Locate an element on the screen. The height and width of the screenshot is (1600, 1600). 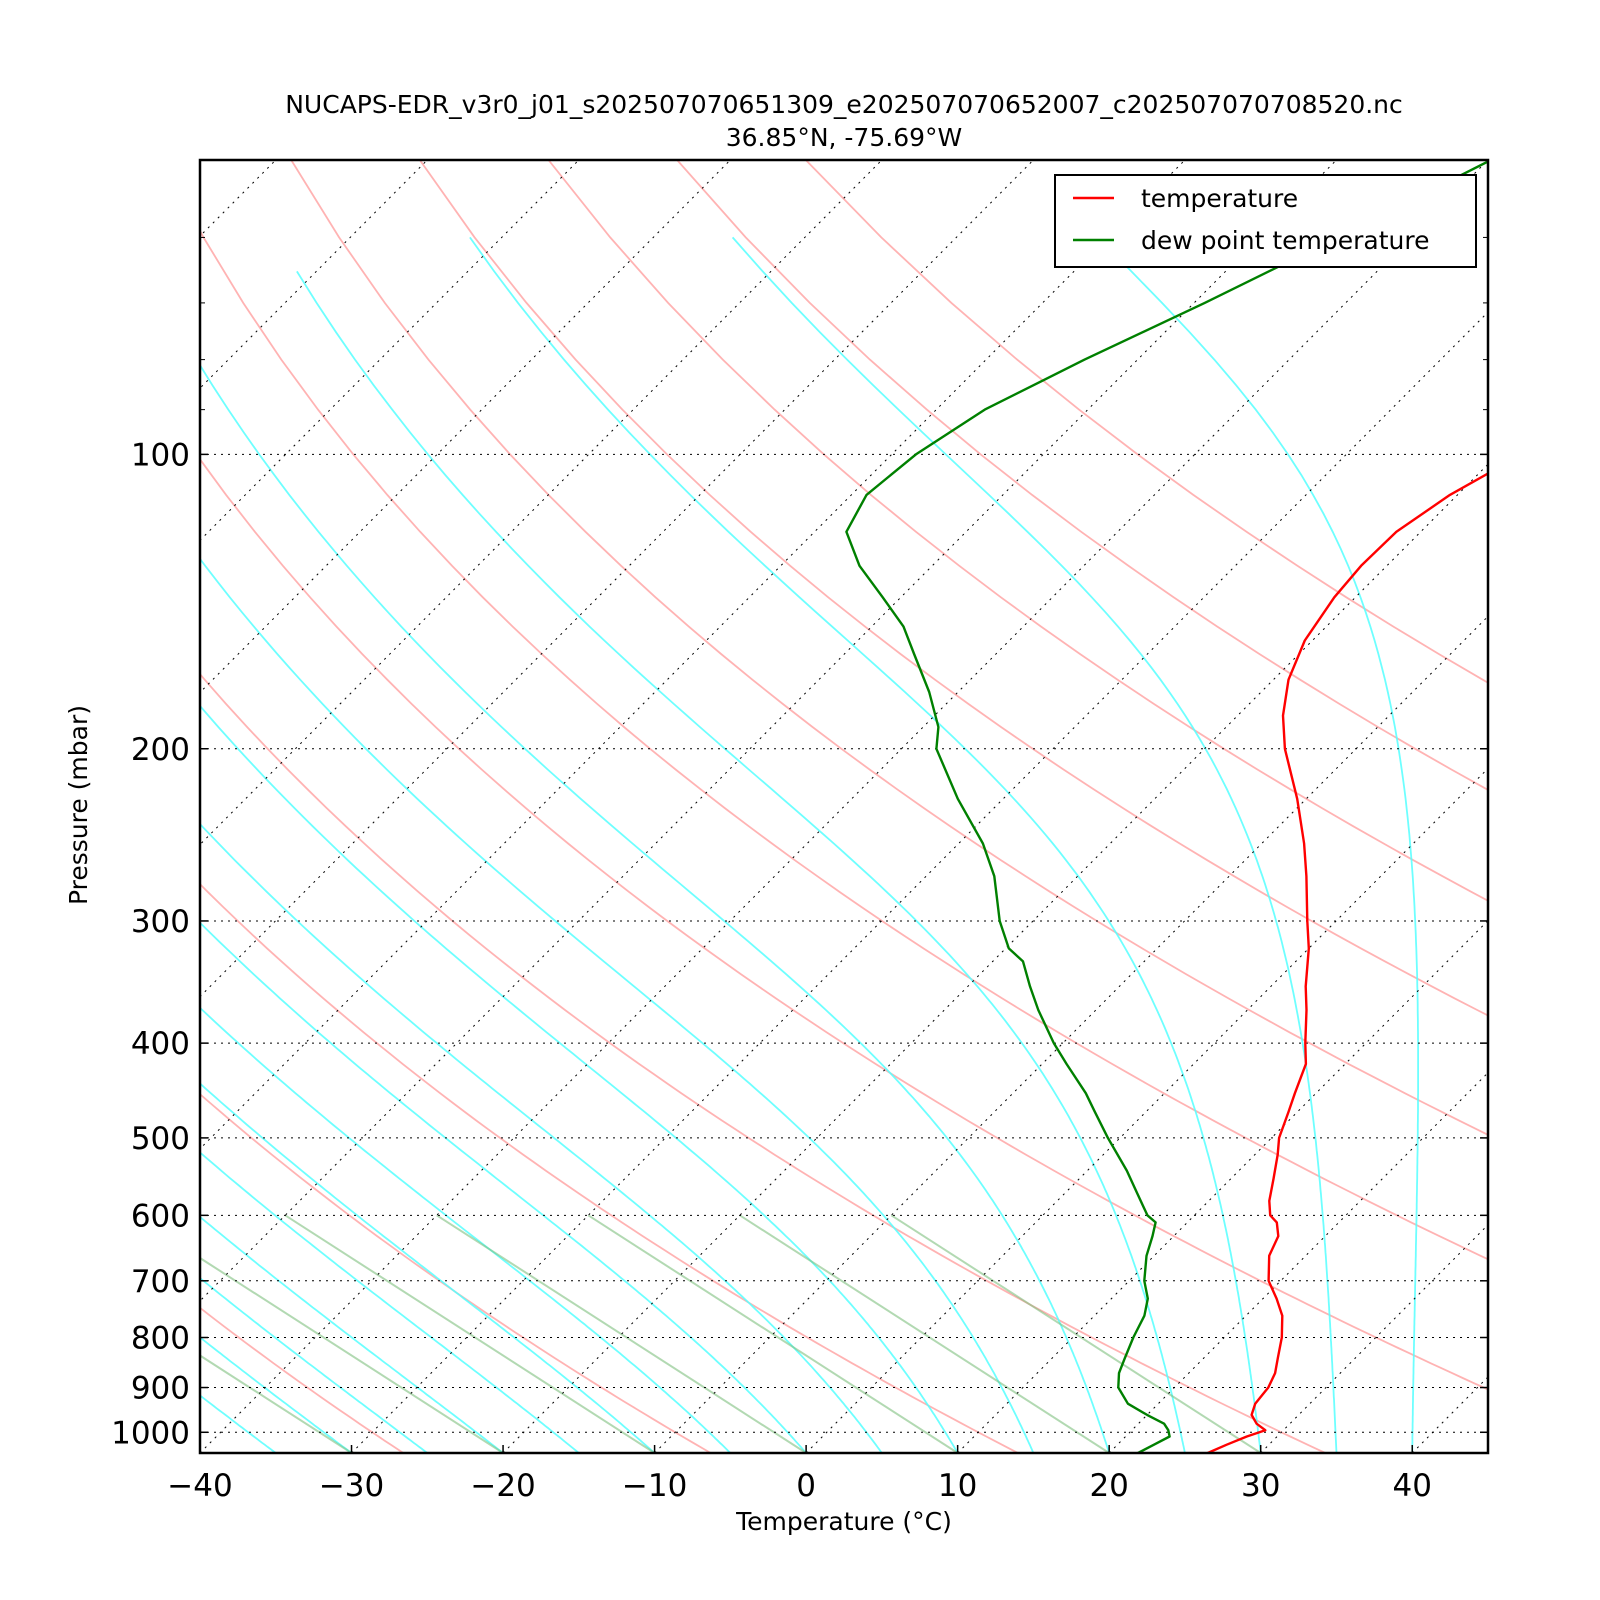
legend: temperature dew point temperature is located at coordinates (1265, 221).